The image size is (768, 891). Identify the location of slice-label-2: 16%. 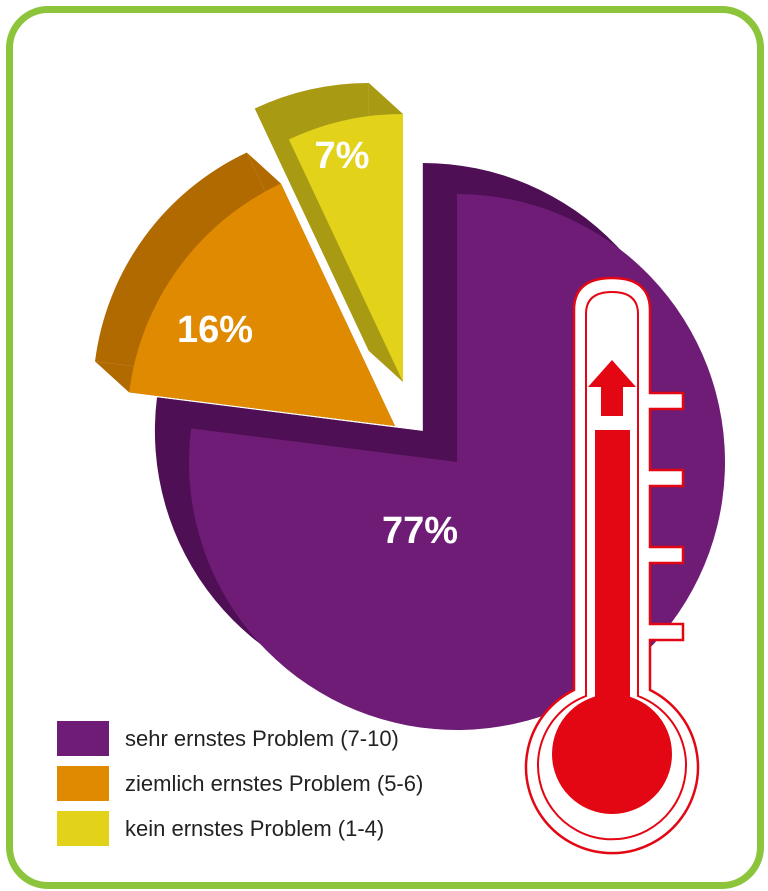
(215, 330).